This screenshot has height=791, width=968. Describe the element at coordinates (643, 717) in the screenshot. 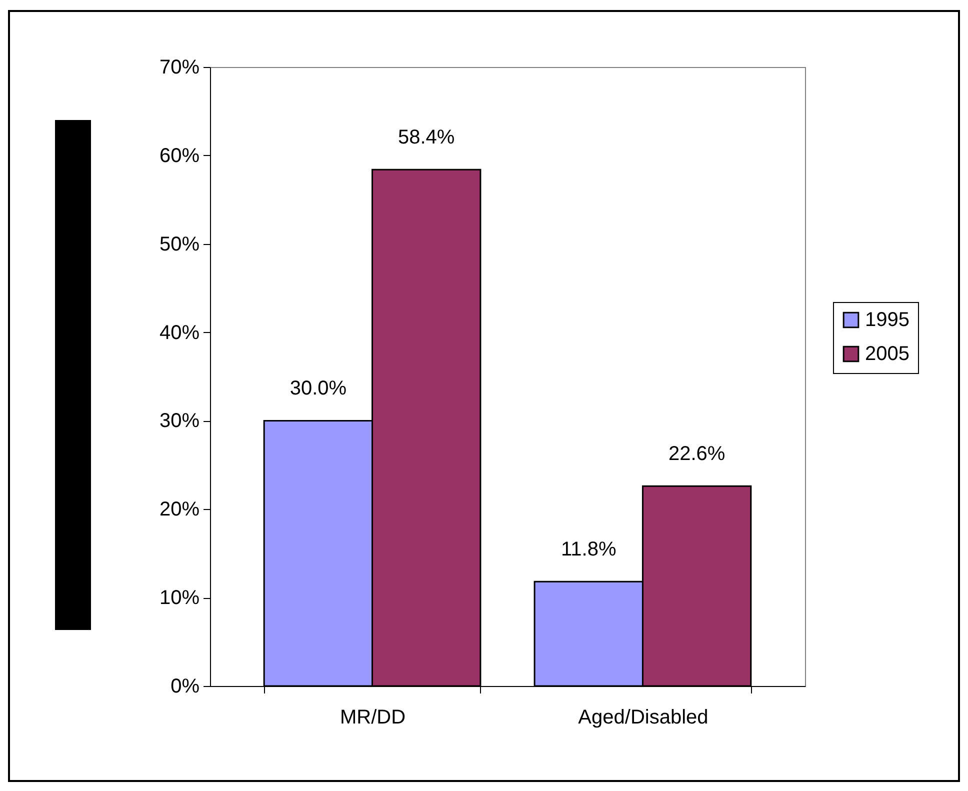

I see `x-tick-label: Aged/Disabled` at that location.